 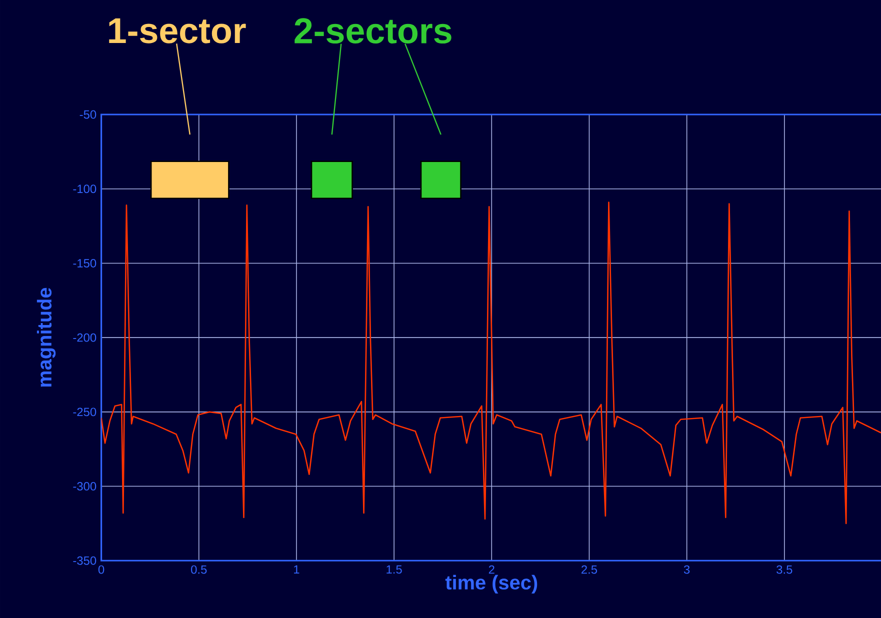 What do you see at coordinates (590, 569) in the screenshot?
I see `x-tick-label: 2.5` at bounding box center [590, 569].